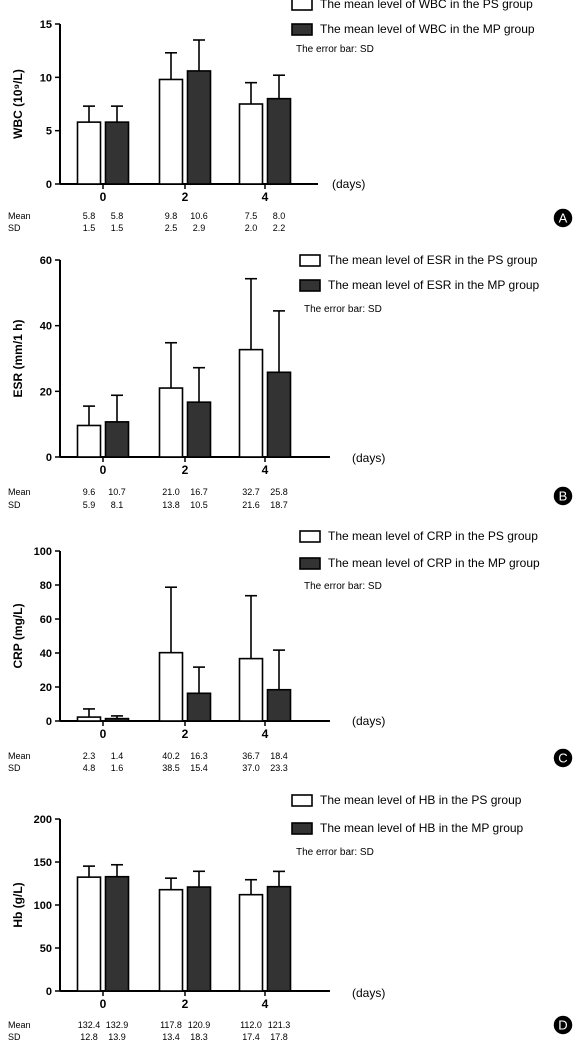  I want to click on legend-label-ps: The mean level of WBC in the PS group, so click(426, 5).